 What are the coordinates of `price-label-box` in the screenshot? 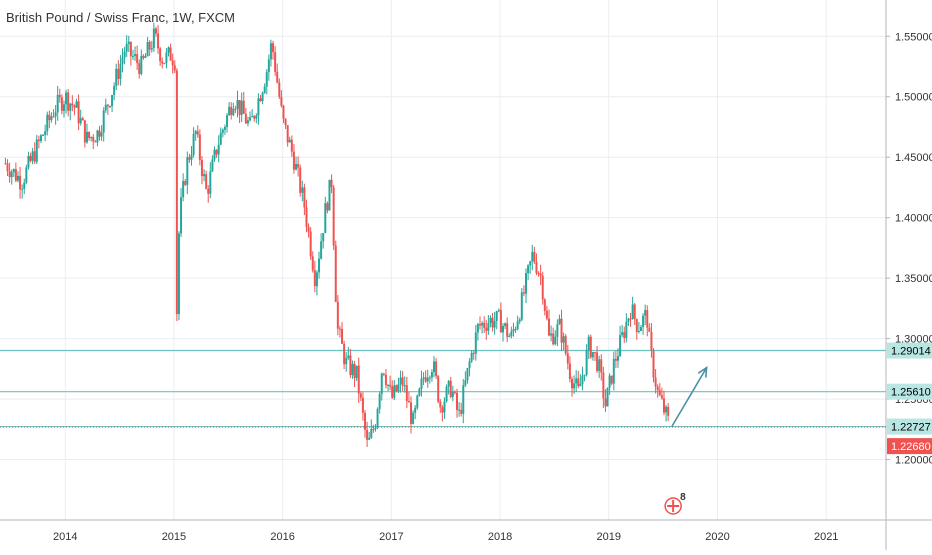 It's located at (909, 446).